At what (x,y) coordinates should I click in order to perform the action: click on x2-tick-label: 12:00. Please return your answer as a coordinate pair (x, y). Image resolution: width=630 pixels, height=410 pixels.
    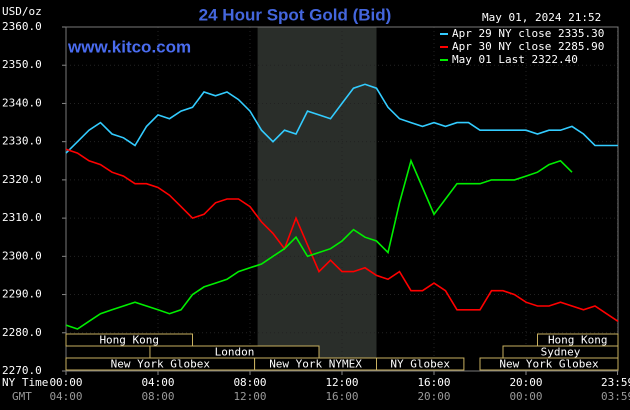
    Looking at the image, I should click on (249, 396).